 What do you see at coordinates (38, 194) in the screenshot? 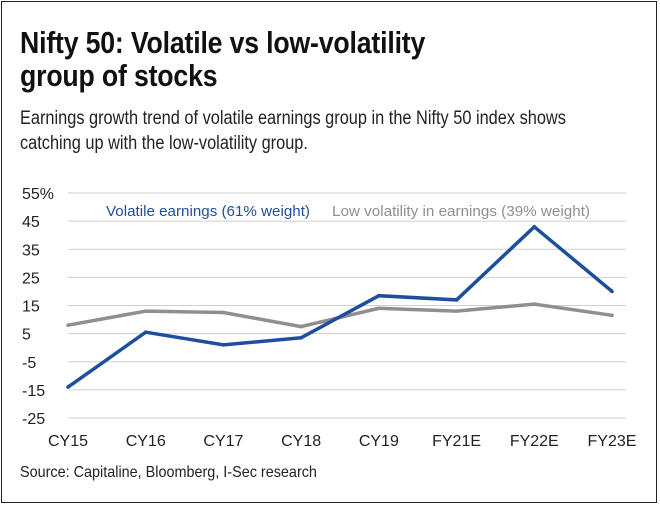
I see `y-tick-label: 55%` at bounding box center [38, 194].